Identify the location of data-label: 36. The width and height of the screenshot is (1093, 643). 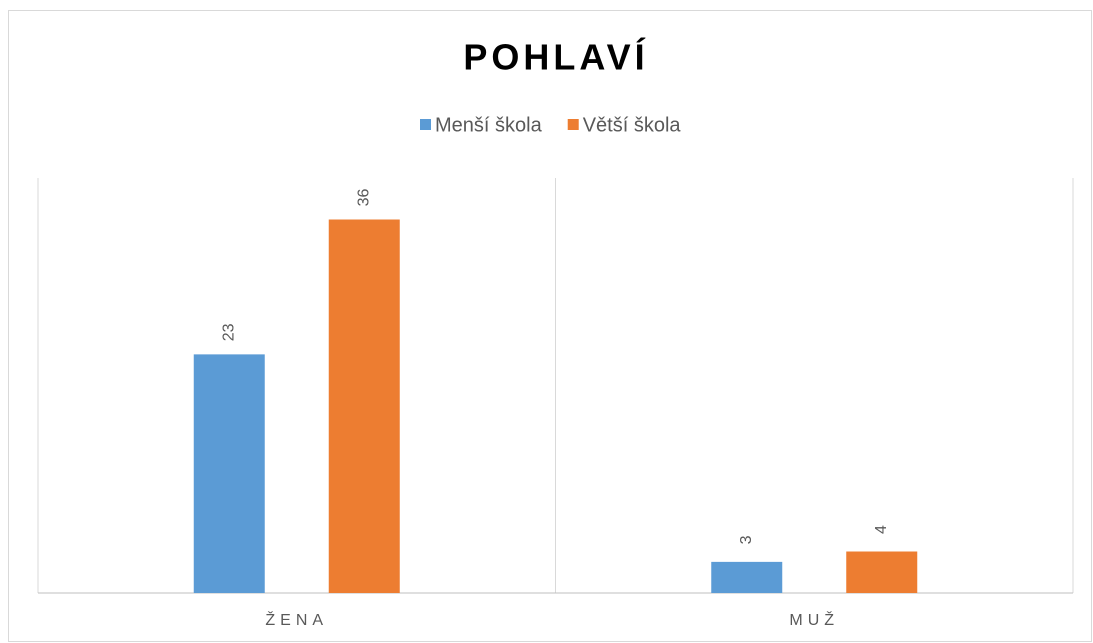
(363, 198).